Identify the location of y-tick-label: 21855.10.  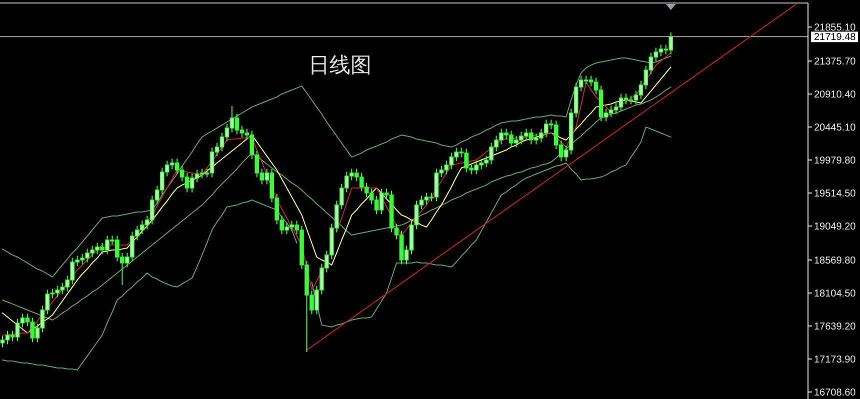
(835, 28).